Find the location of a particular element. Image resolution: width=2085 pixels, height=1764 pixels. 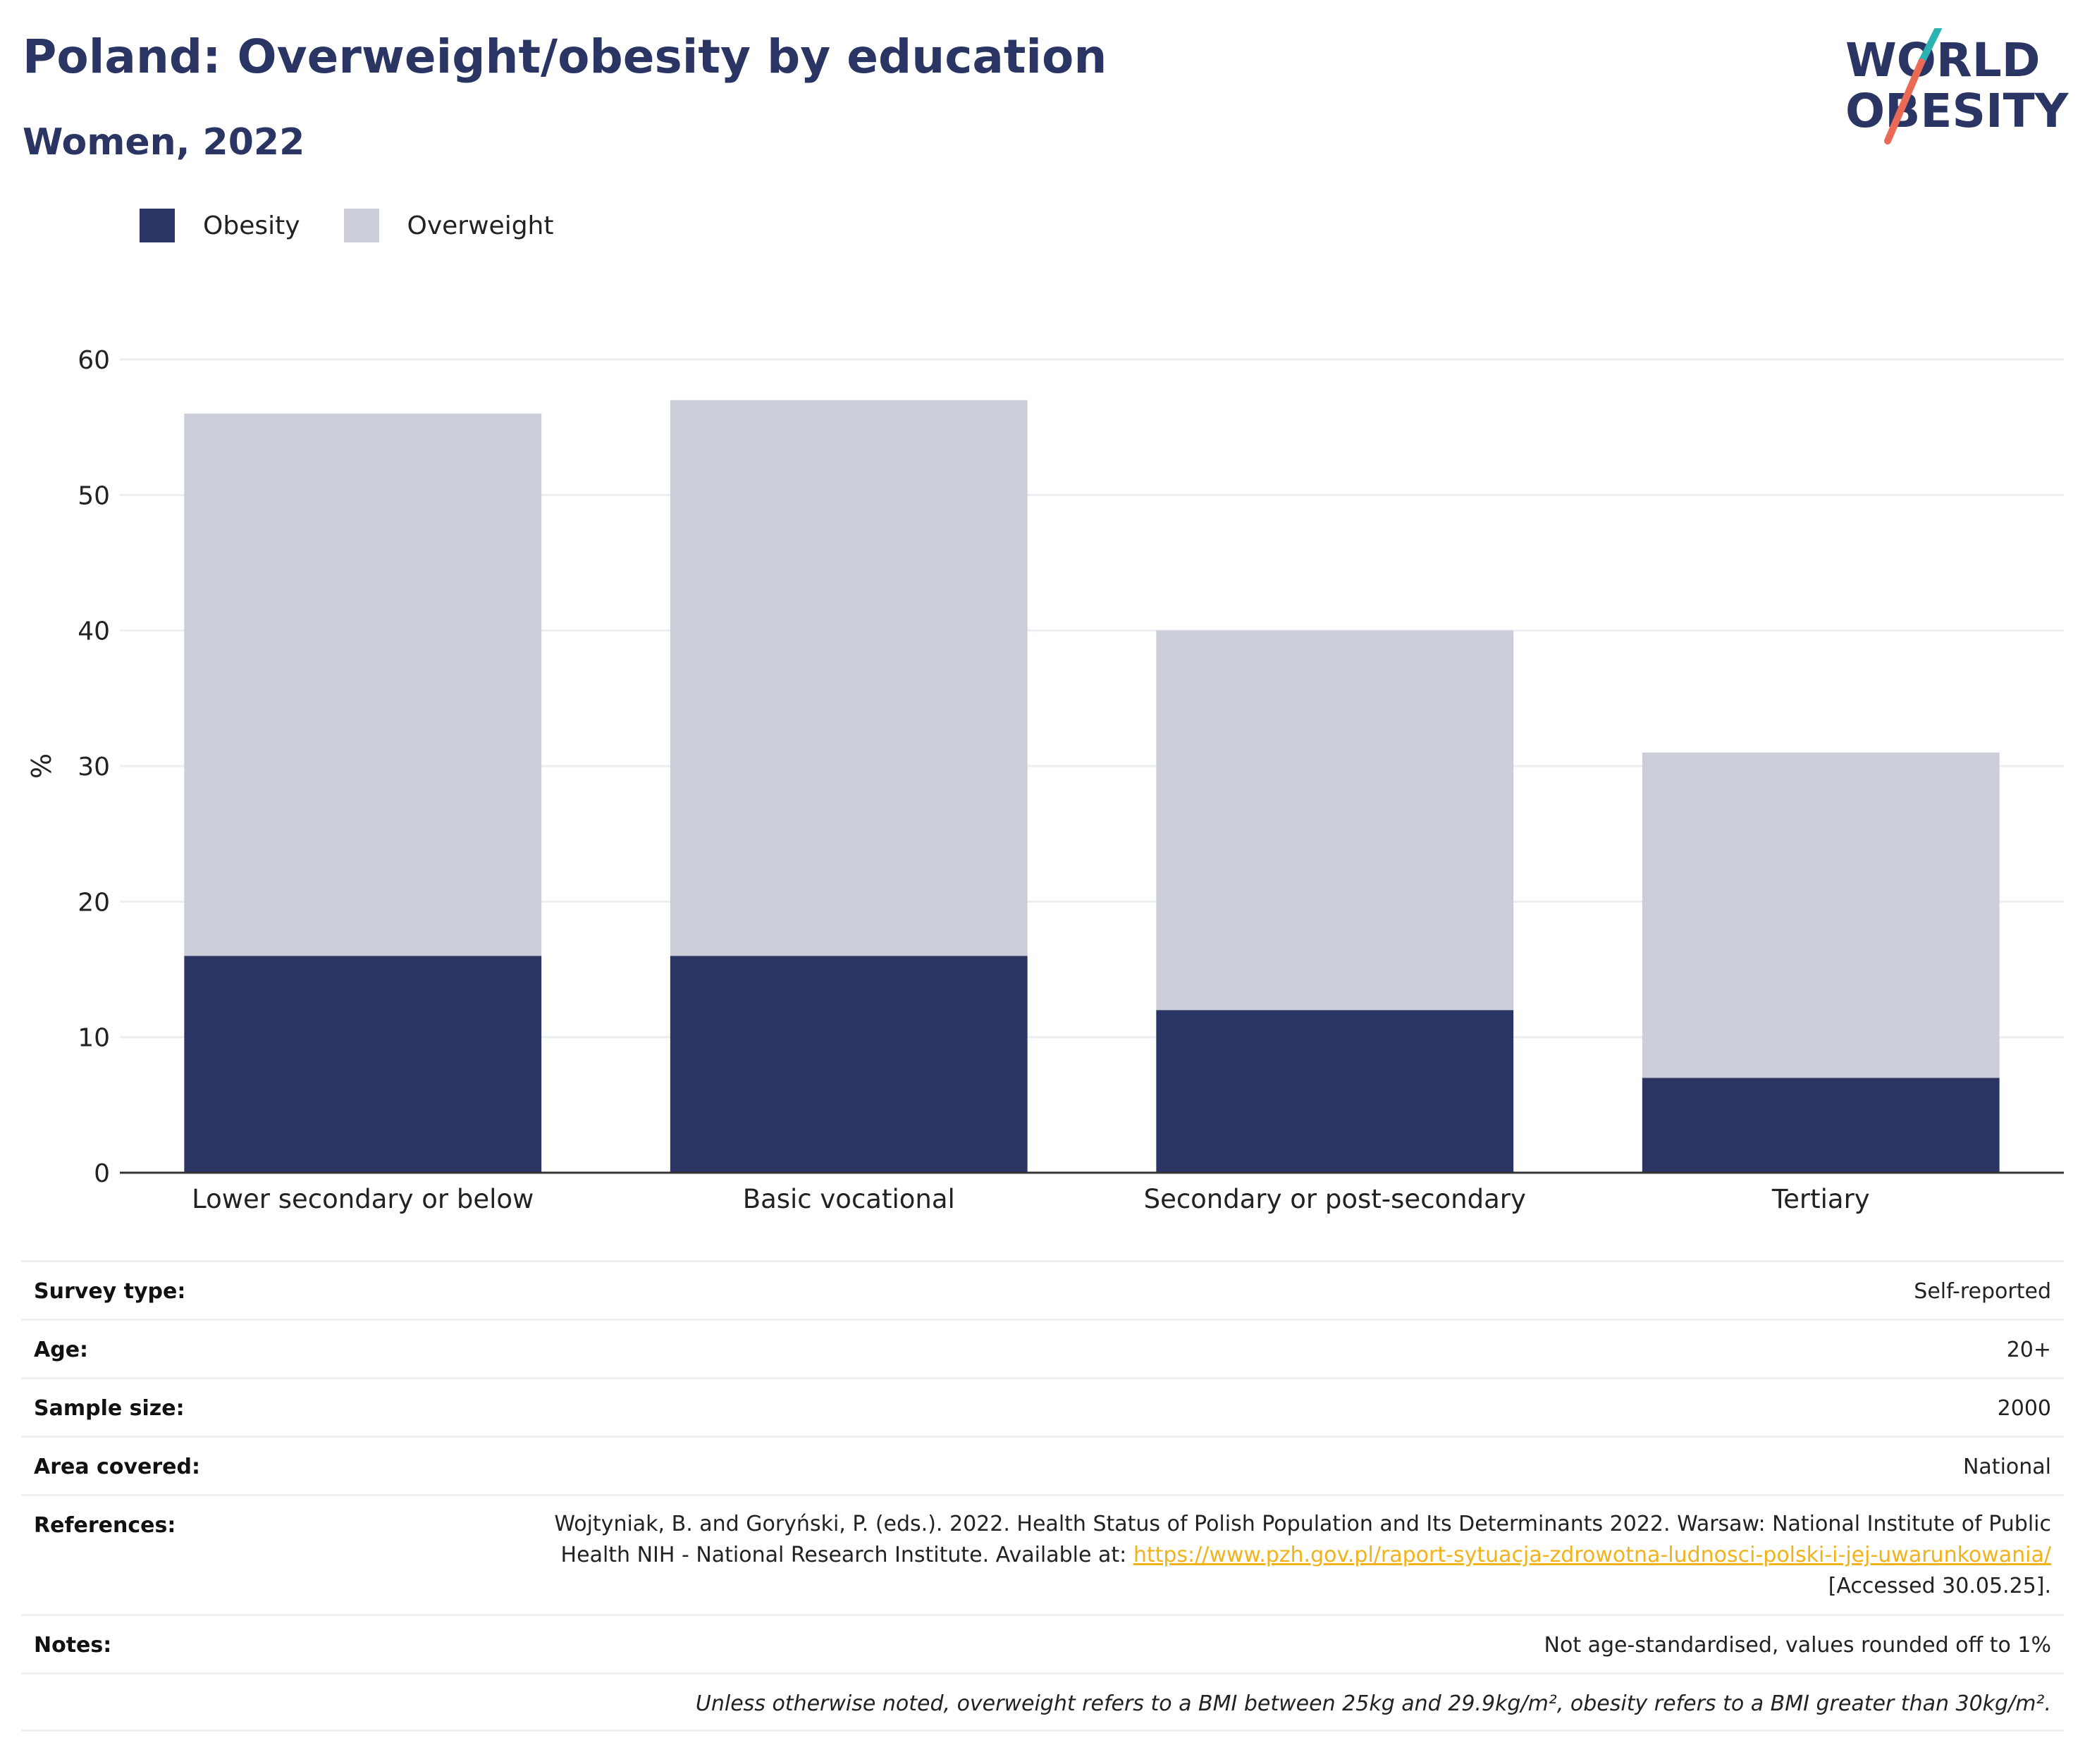

logo-word-world: WORLD is located at coordinates (1943, 60).